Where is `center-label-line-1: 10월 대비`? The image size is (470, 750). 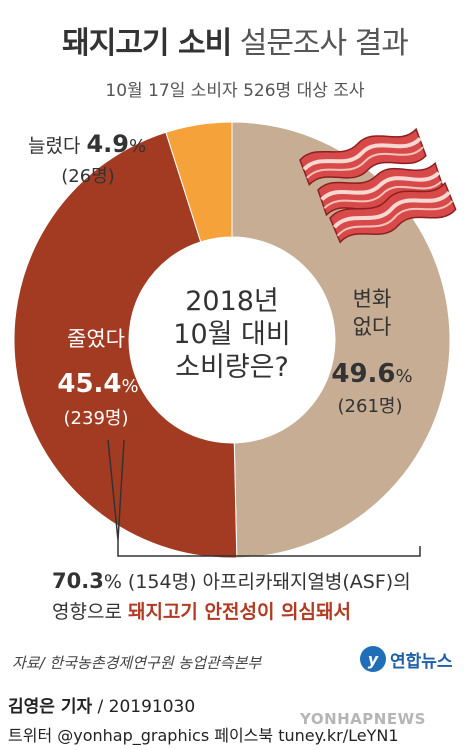 center-label-line-1: 10월 대비 is located at coordinates (231, 334).